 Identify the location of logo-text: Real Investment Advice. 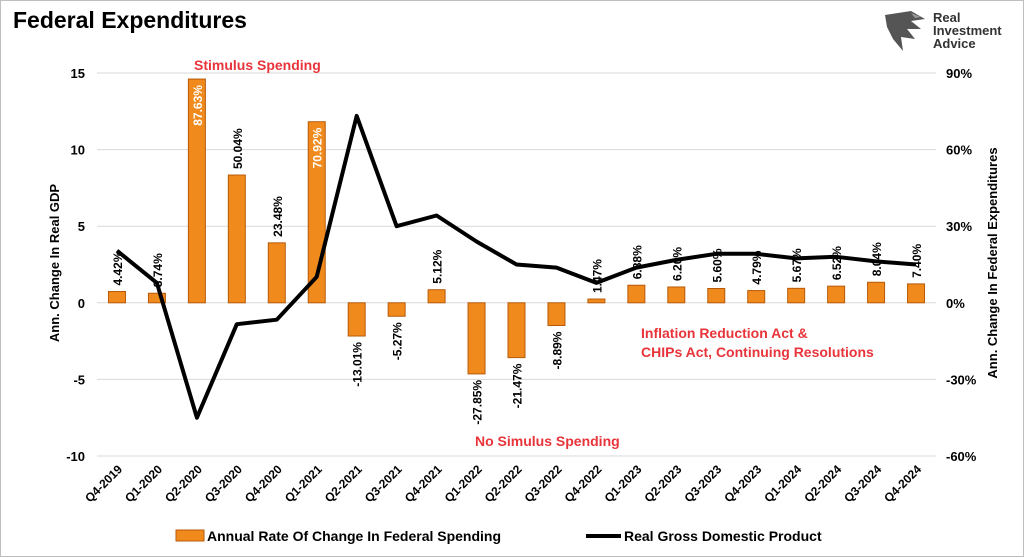
(967, 30).